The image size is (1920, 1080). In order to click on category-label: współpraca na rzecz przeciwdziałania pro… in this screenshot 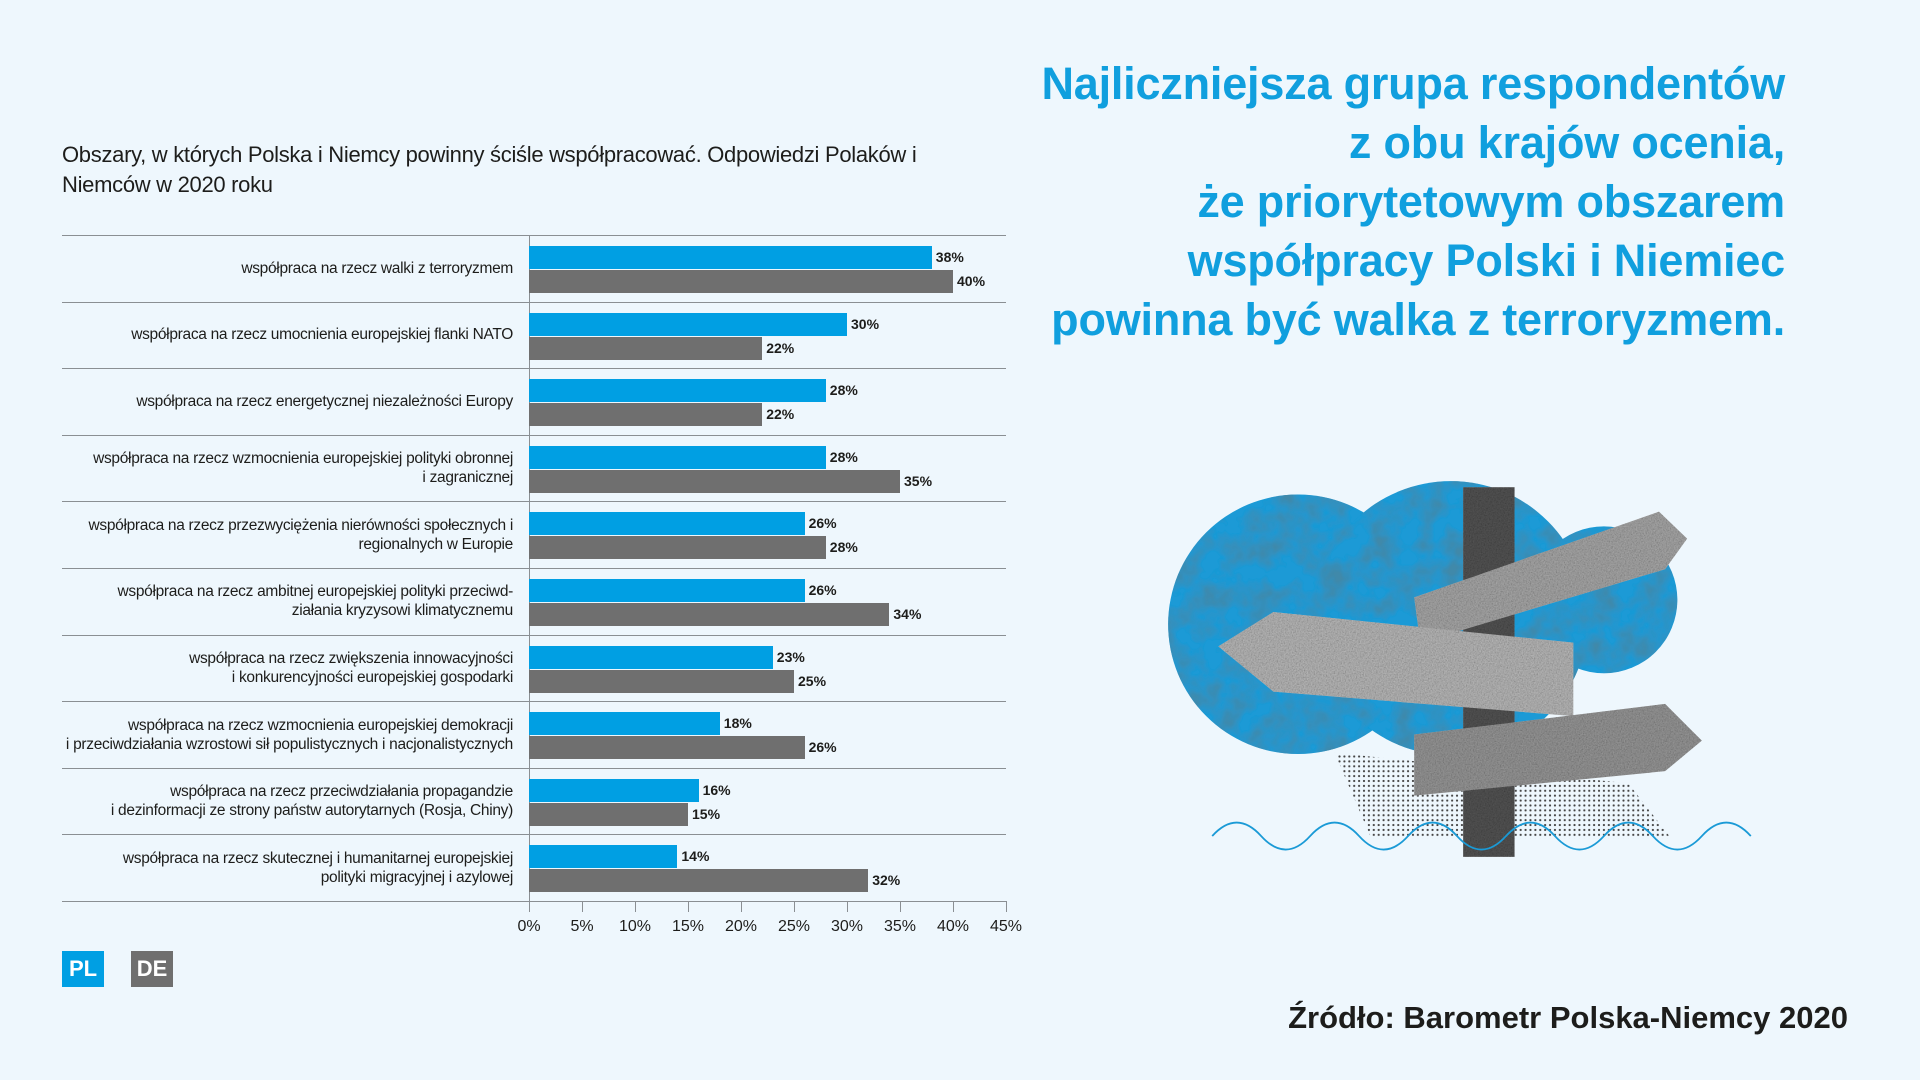, I will do `click(278, 801)`.